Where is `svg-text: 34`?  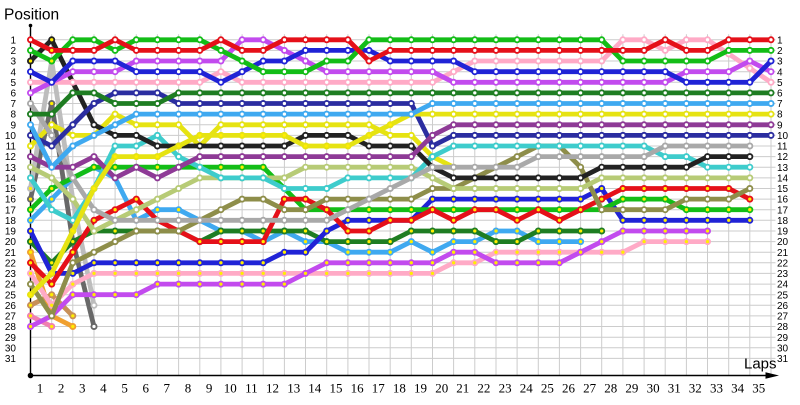
svg-text: 34 is located at coordinates (738, 388).